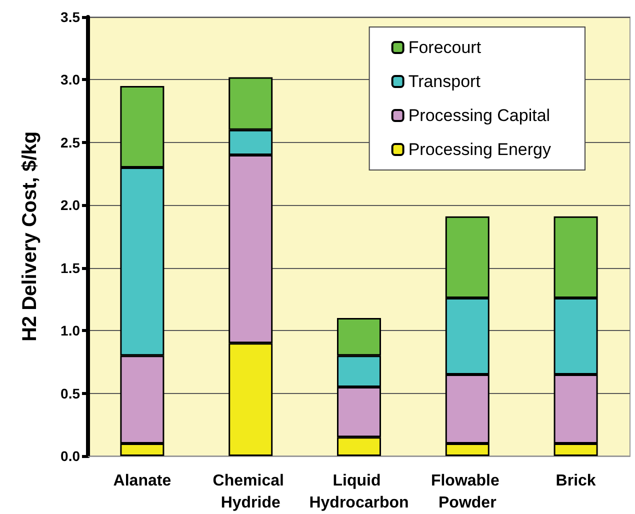  Describe the element at coordinates (480, 149) in the screenshot. I see `legend-label: Processing Energy` at that location.